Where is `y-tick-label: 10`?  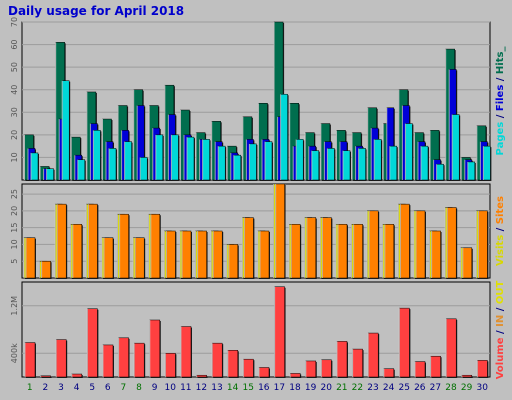 y-tick-label: 10 is located at coordinates (14, 157).